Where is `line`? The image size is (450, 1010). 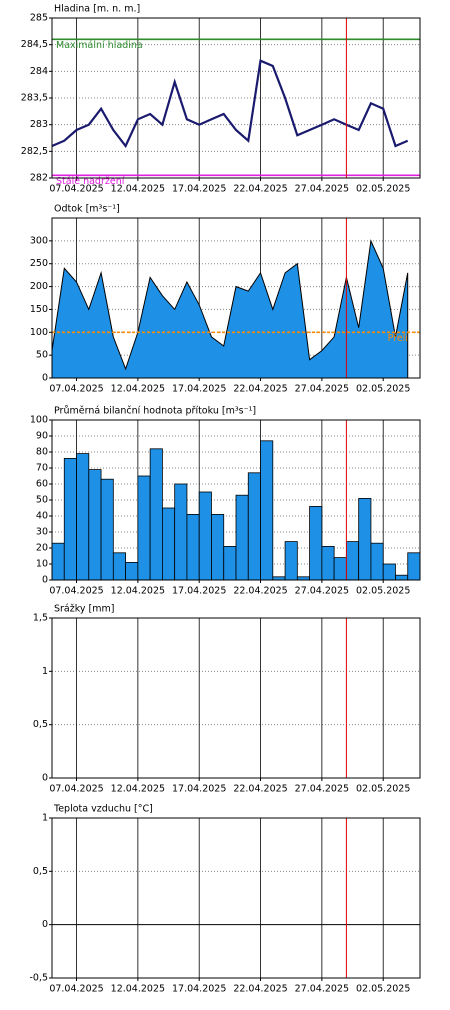 line is located at coordinates (230, 104).